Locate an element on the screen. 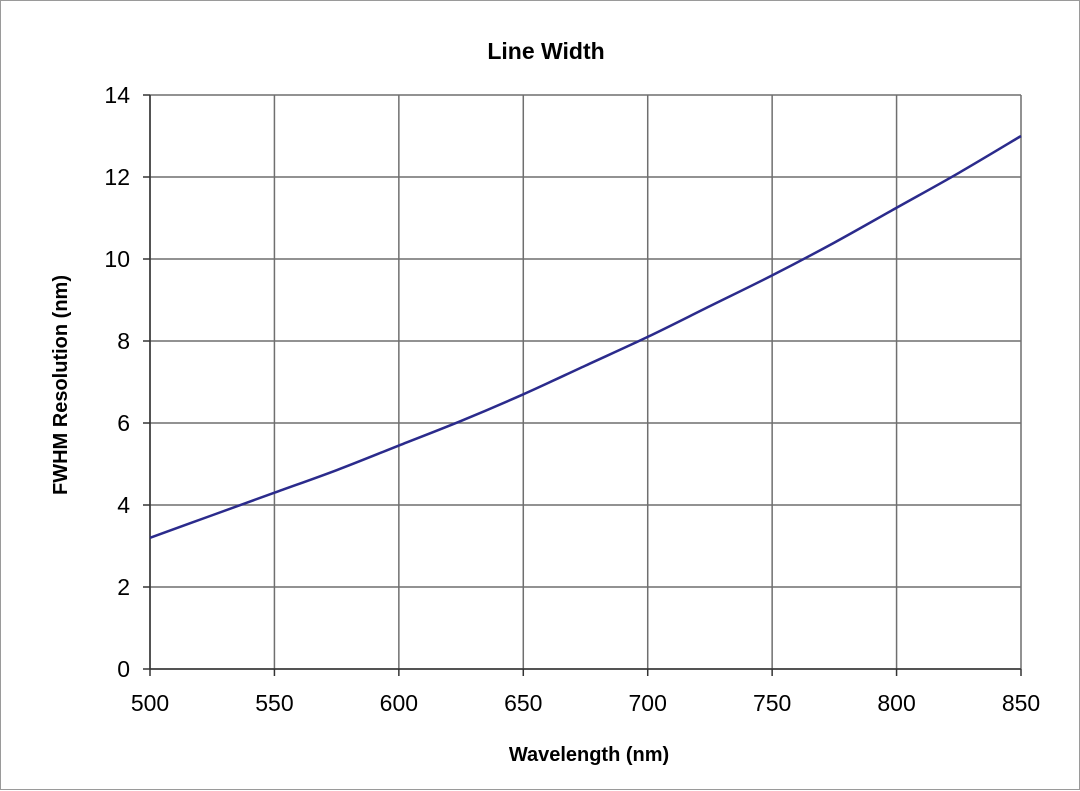  y-tick-label: 8 is located at coordinates (123, 341).